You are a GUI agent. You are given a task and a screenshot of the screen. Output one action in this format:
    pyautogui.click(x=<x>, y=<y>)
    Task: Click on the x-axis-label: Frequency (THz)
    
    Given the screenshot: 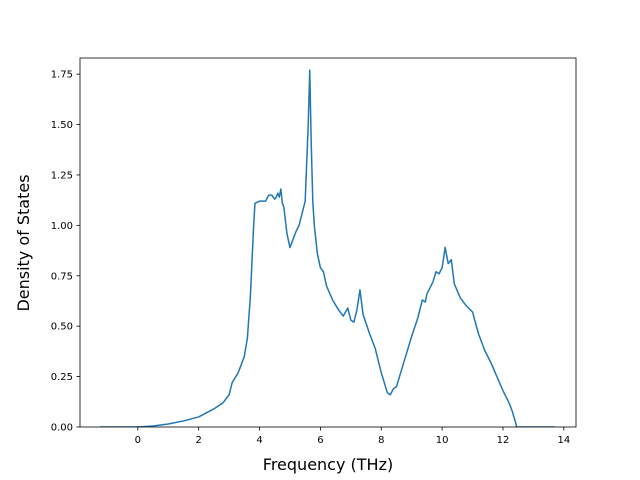 What is the action you would take?
    pyautogui.click(x=328, y=464)
    